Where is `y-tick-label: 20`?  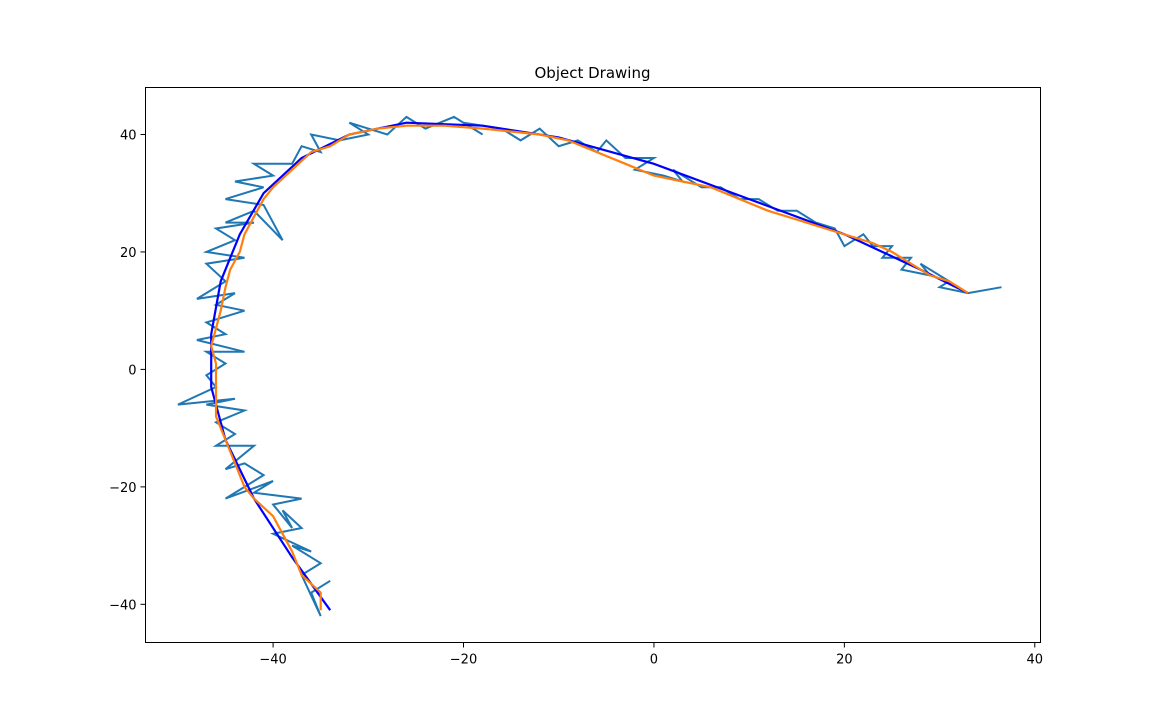
y-tick-label: 20 is located at coordinates (128, 253).